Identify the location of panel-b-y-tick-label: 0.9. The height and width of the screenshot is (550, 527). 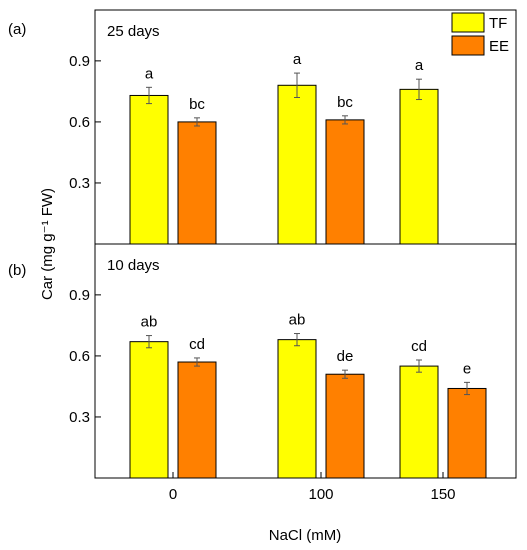
(79, 295).